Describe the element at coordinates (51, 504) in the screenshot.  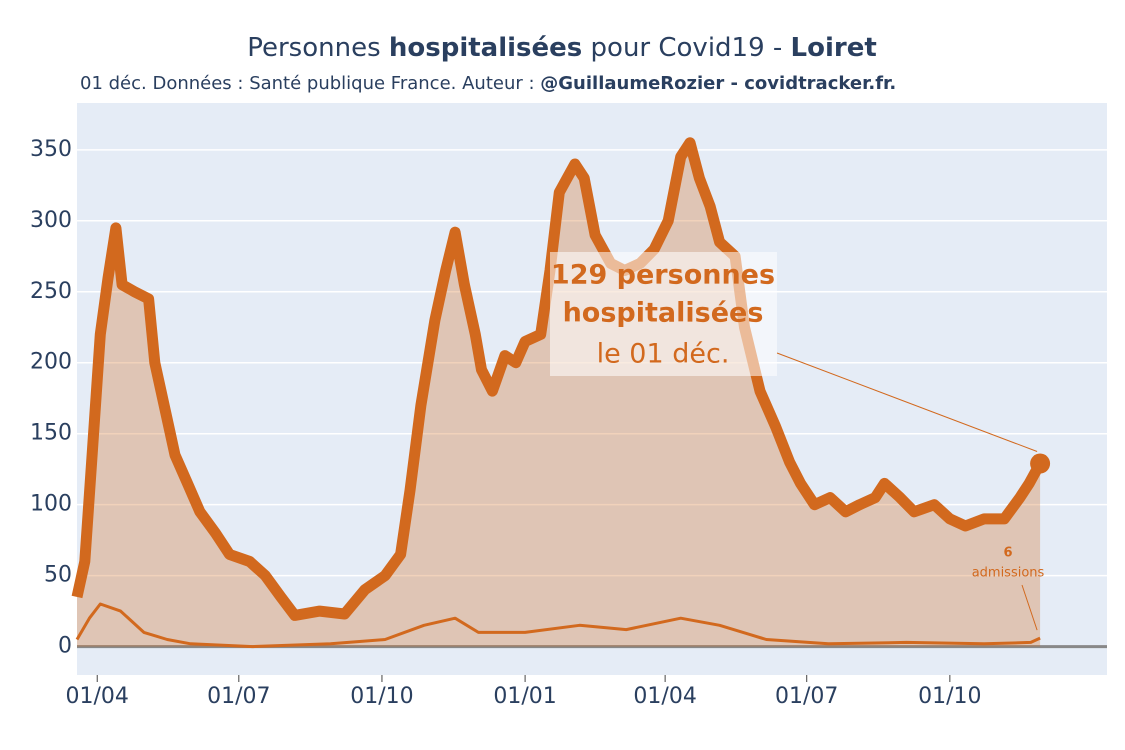
I see `y-tick-label: 100` at that location.